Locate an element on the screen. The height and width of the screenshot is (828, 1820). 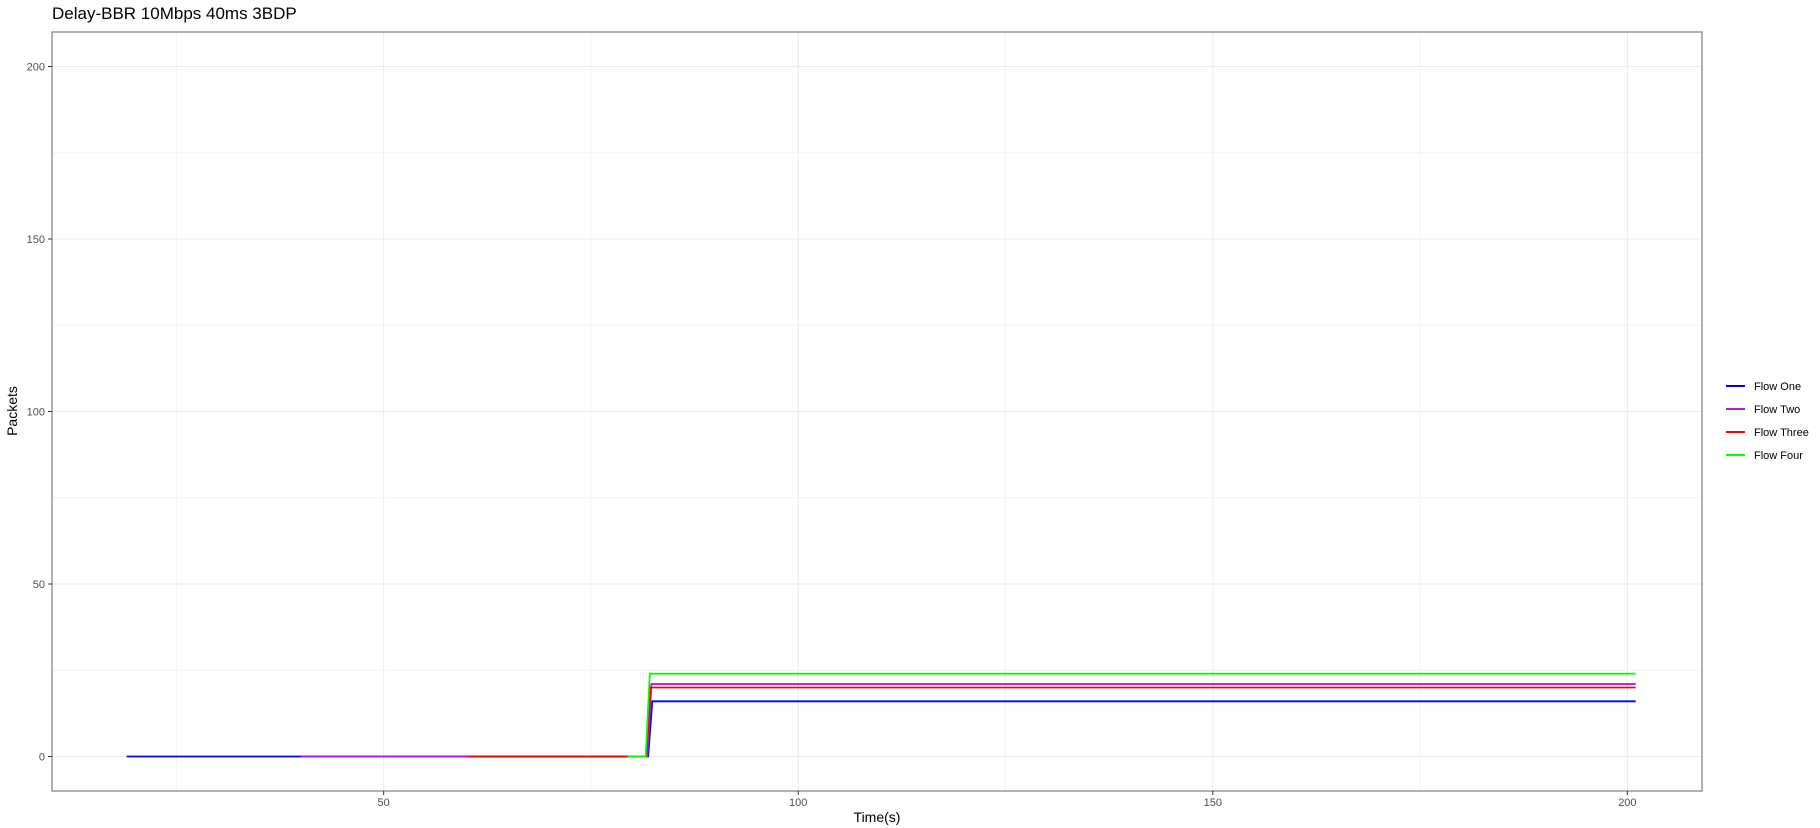
legend-label-flow-three: Flow Three is located at coordinates (1781, 433).